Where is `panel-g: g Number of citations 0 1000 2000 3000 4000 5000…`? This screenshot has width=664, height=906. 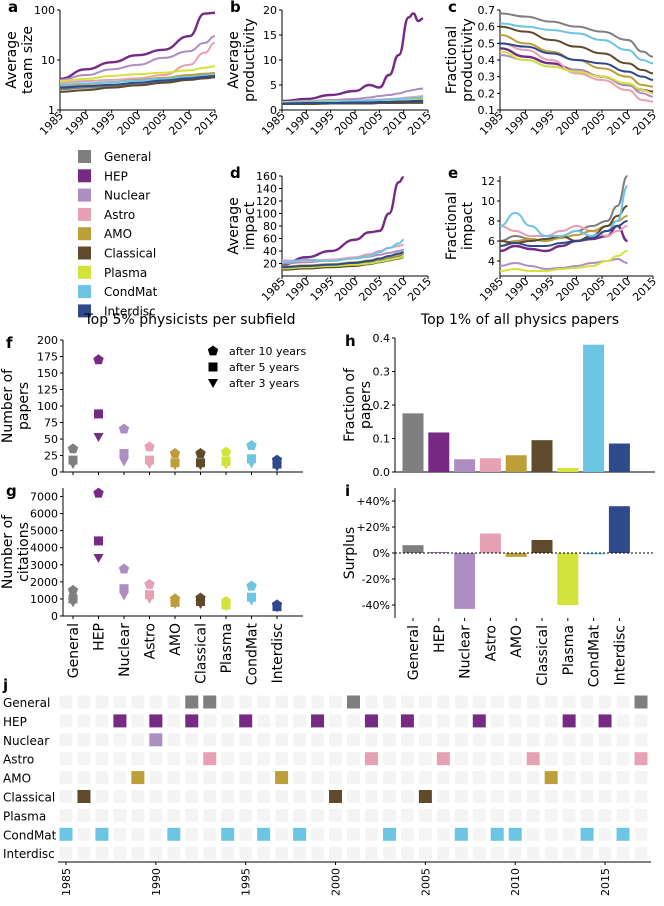 panel-g: g Number of citations 0 1000 2000 3000 4000 5000… is located at coordinates (151, 552).